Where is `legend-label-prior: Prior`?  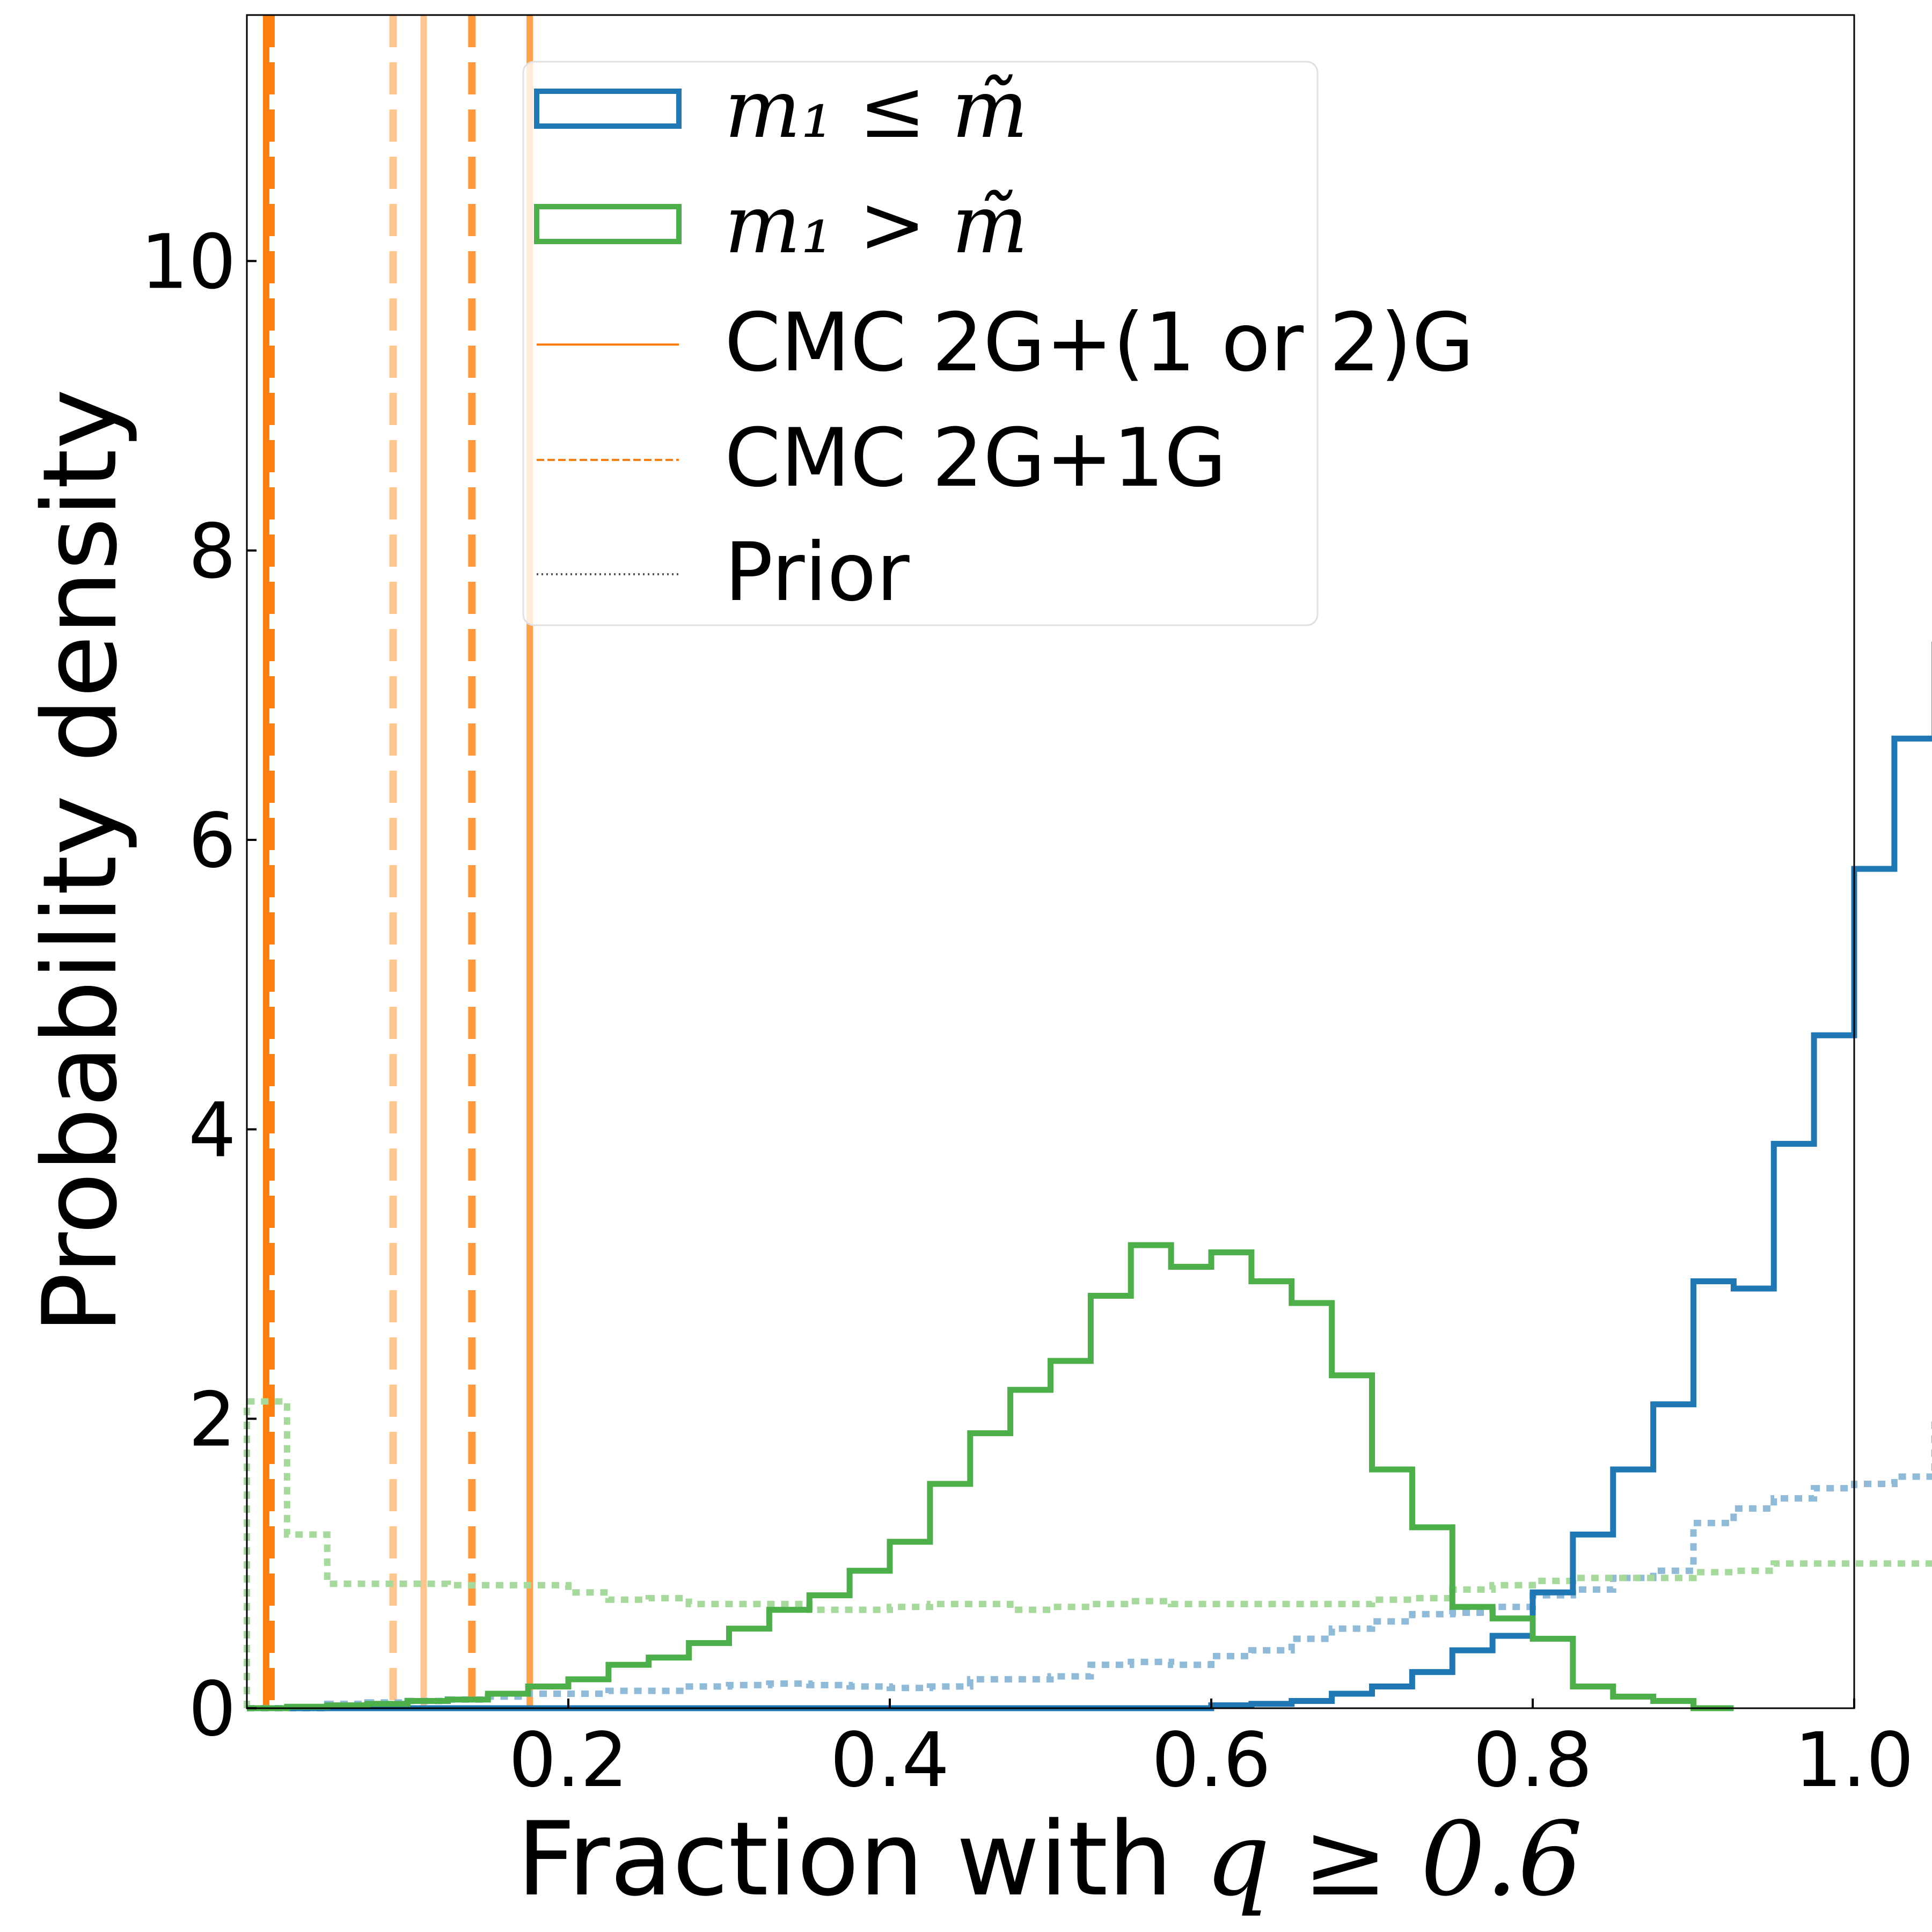
legend-label-prior: Prior is located at coordinates (817, 572).